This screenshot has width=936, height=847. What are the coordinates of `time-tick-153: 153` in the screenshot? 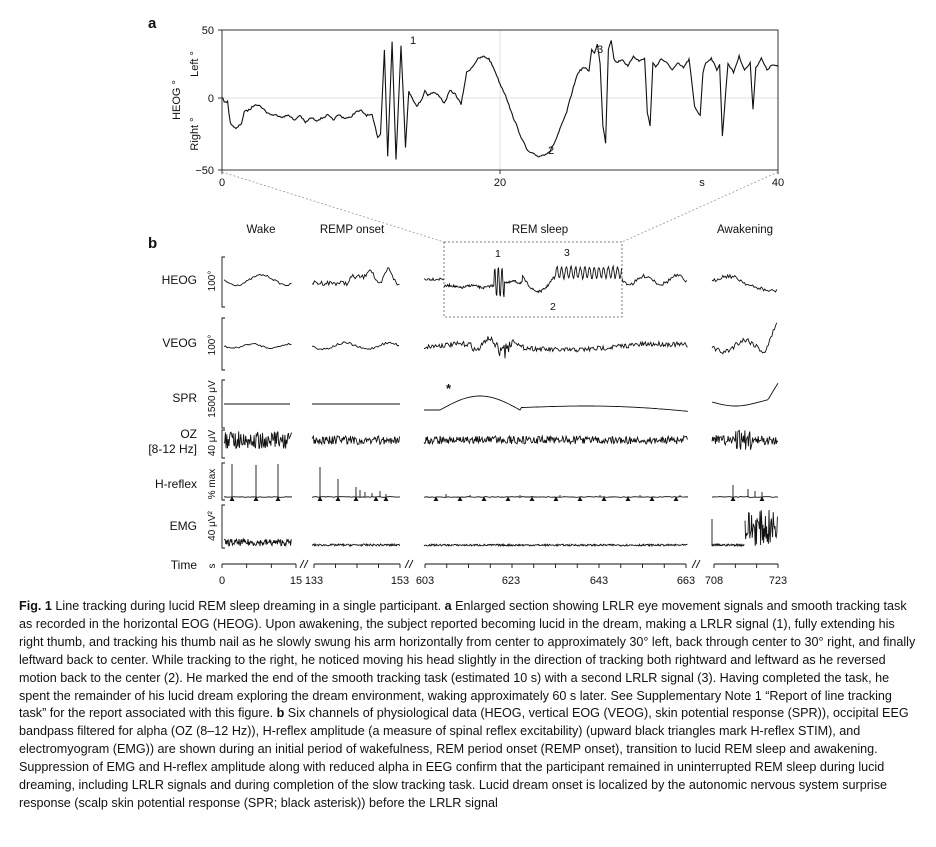 It's located at (400, 581).